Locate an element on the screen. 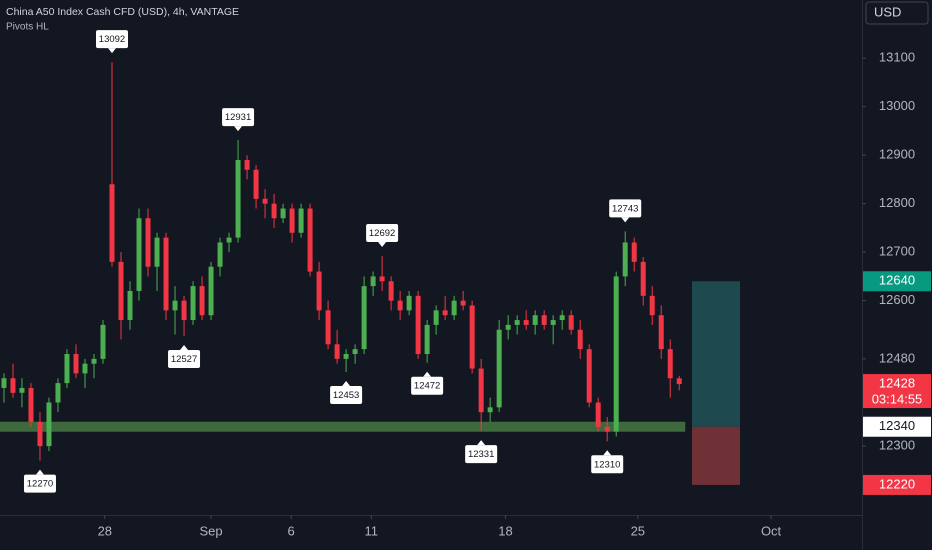  stop-loss-label: 12220 is located at coordinates (897, 483).